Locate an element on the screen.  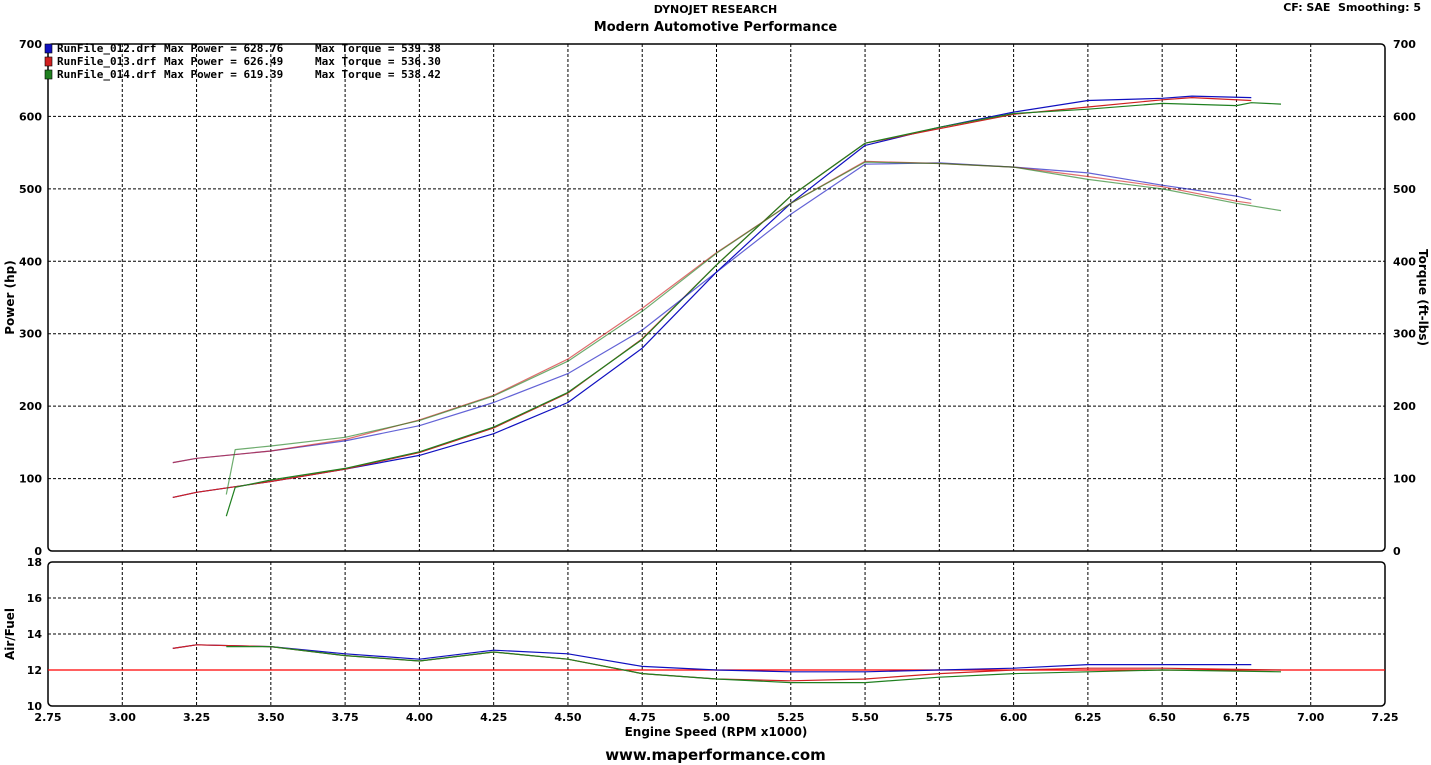
x-tick-label: 7.00 is located at coordinates (1310, 717).